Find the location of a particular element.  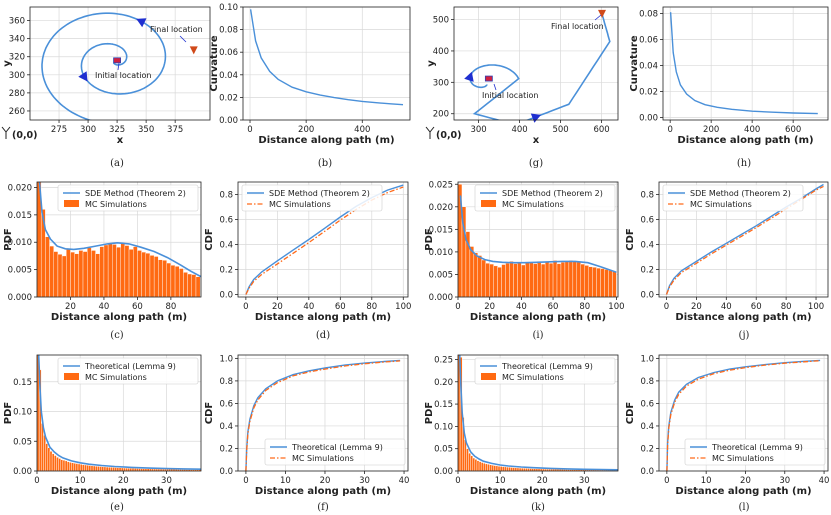

series-line is located at coordinates (743, 63).